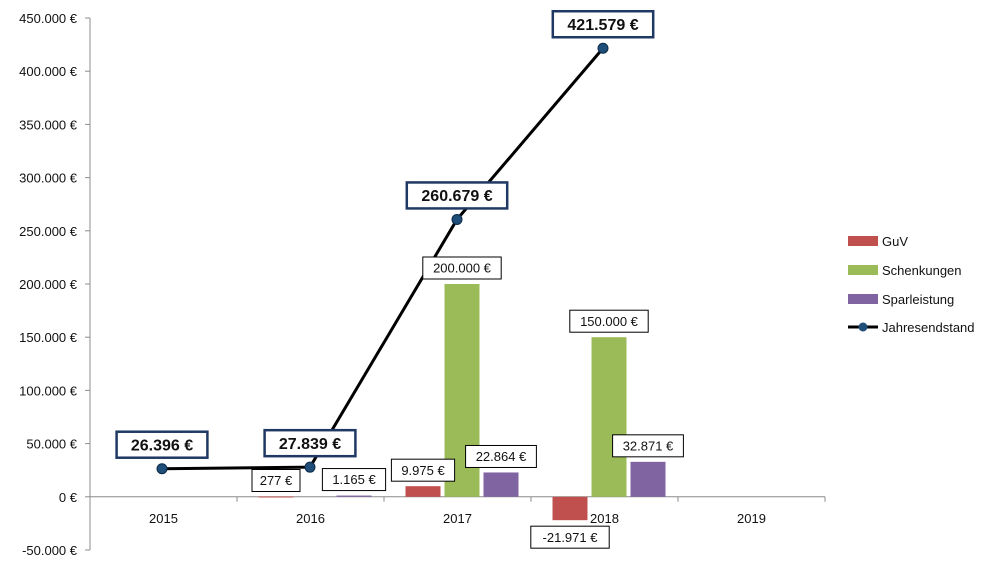 This screenshot has width=1000, height=569. I want to click on y-tick-label: 250.000 €, so click(48, 231).